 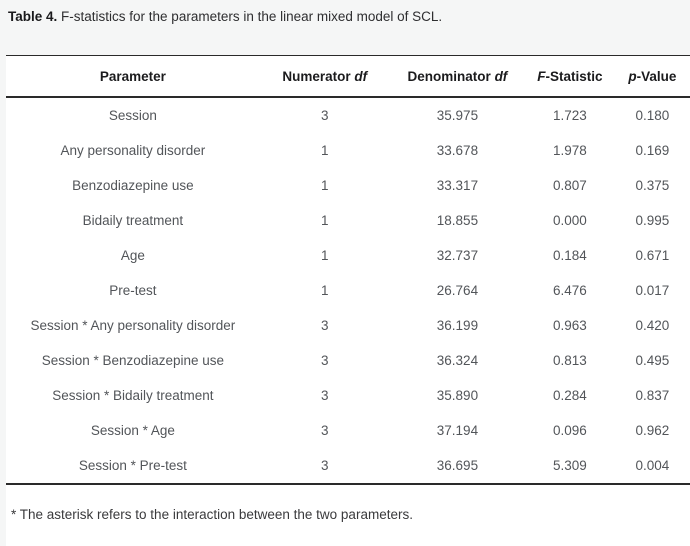 What do you see at coordinates (652, 430) in the screenshot?
I see `table-cell: 0.962` at bounding box center [652, 430].